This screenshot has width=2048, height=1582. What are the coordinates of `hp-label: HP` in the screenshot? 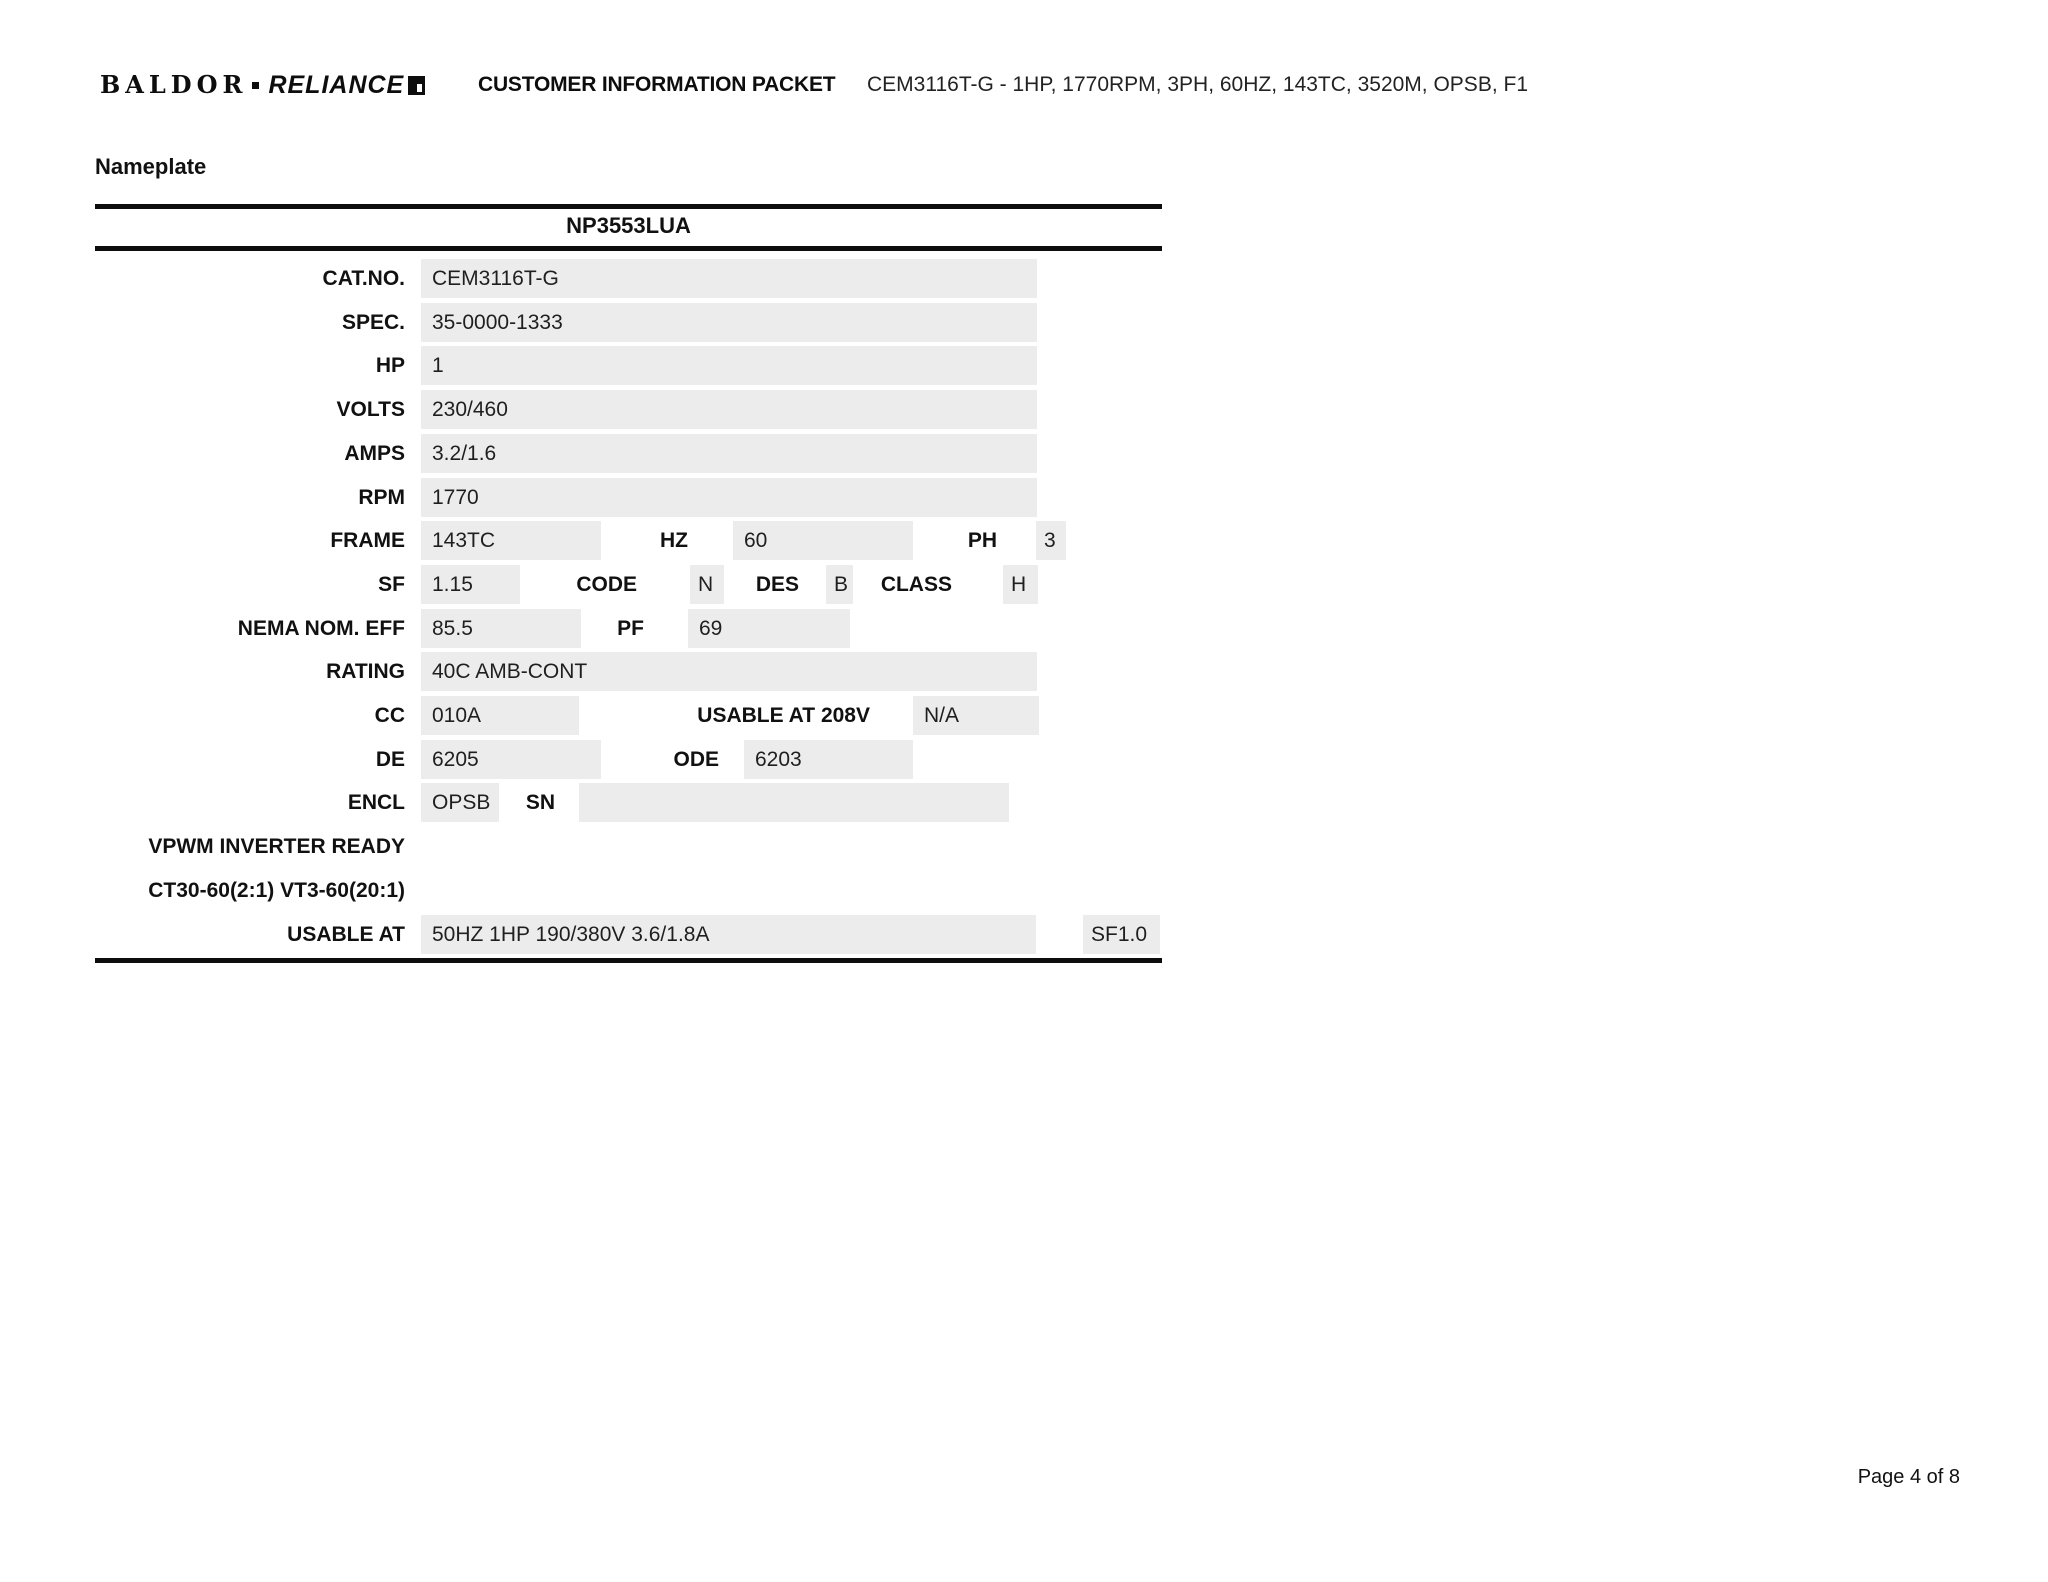 It's located at (390, 365).